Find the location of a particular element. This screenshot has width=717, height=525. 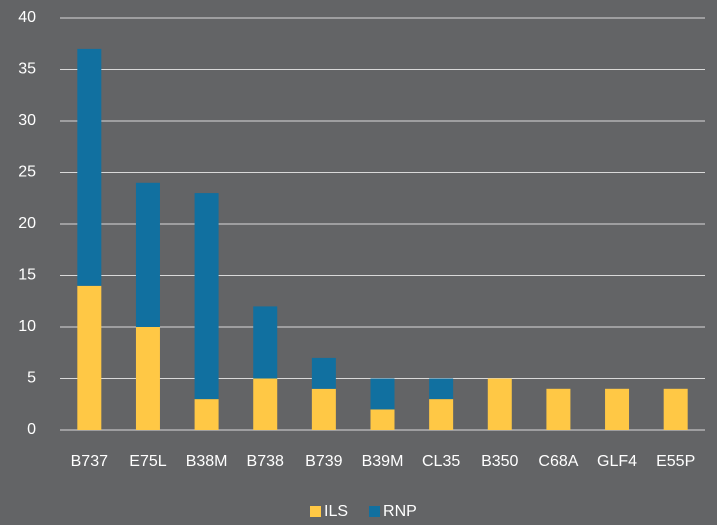

y-tick-label: 30 is located at coordinates (27, 120).